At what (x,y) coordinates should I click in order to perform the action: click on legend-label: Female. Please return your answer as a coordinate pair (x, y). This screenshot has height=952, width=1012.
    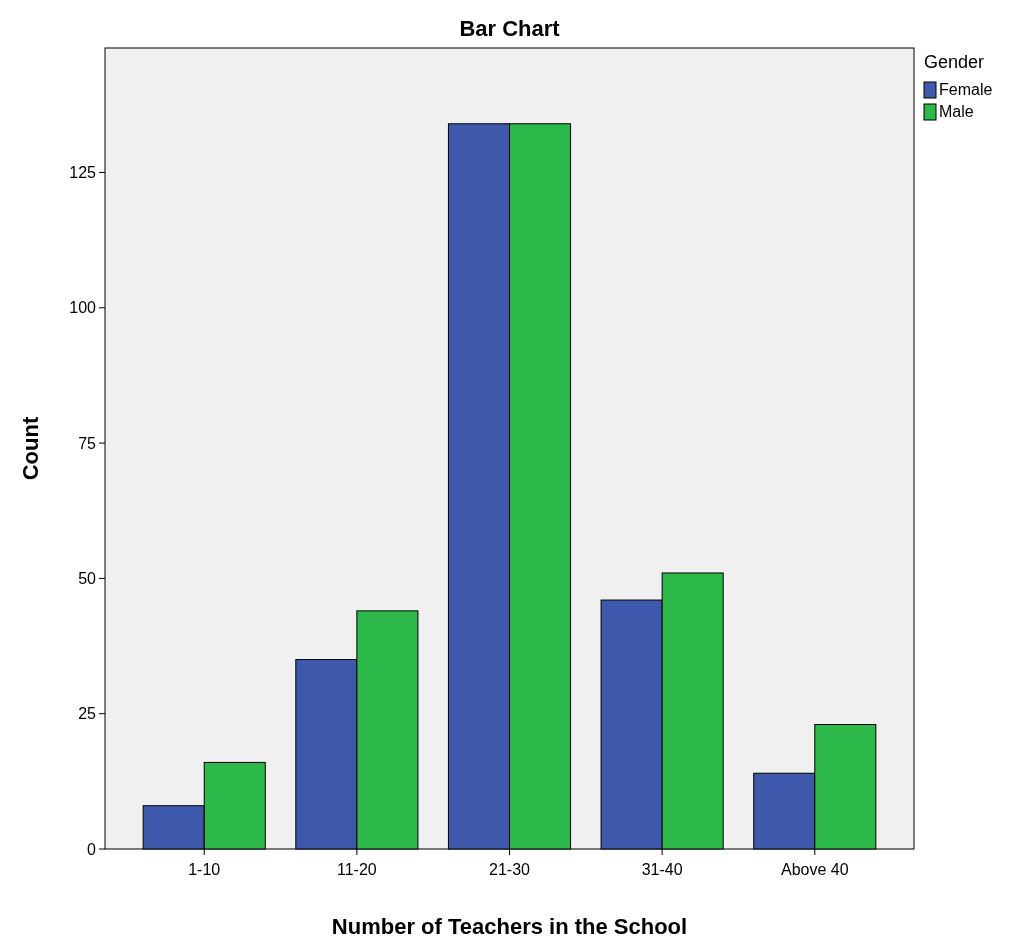
    Looking at the image, I should click on (966, 89).